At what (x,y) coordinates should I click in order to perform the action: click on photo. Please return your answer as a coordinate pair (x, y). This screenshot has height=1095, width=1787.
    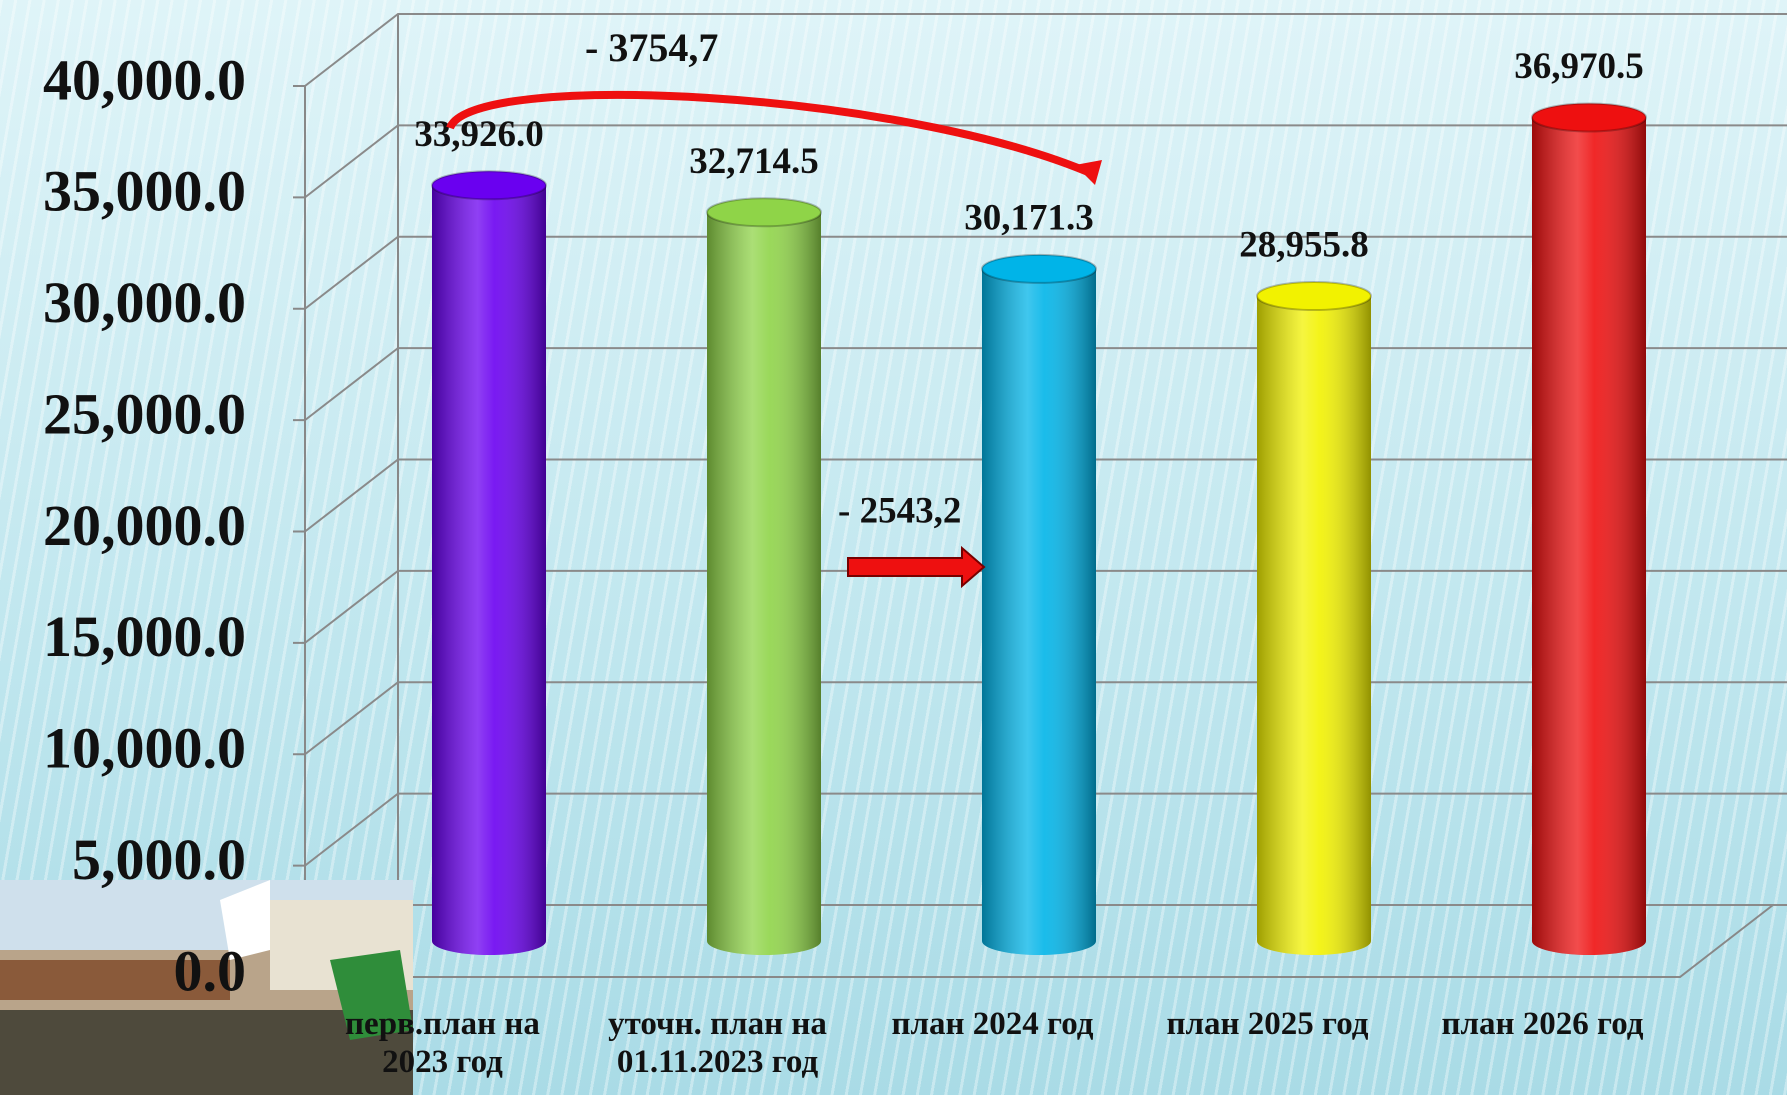
    Looking at the image, I should click on (206, 987).